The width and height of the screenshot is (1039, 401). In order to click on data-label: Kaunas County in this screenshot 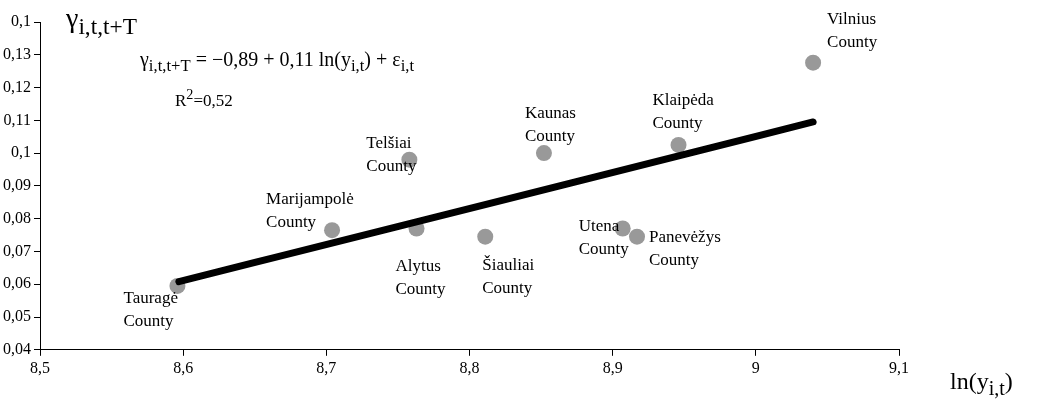, I will do `click(550, 124)`.